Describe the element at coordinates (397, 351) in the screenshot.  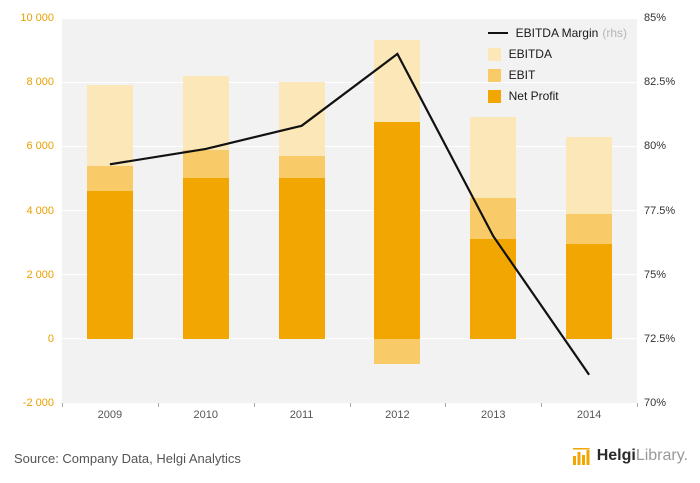
I see `bar-ebit-2012` at that location.